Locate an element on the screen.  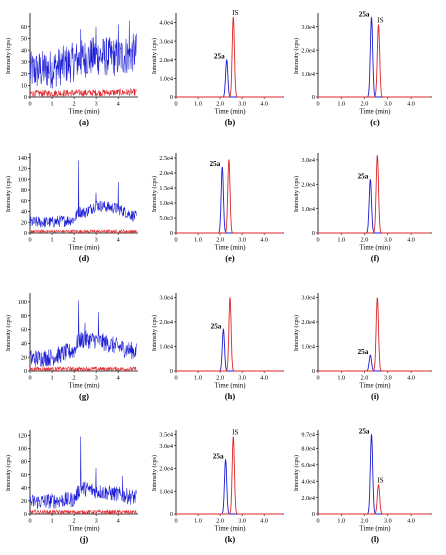
y-tick-label: 3.5e4 is located at coordinates (166, 434).